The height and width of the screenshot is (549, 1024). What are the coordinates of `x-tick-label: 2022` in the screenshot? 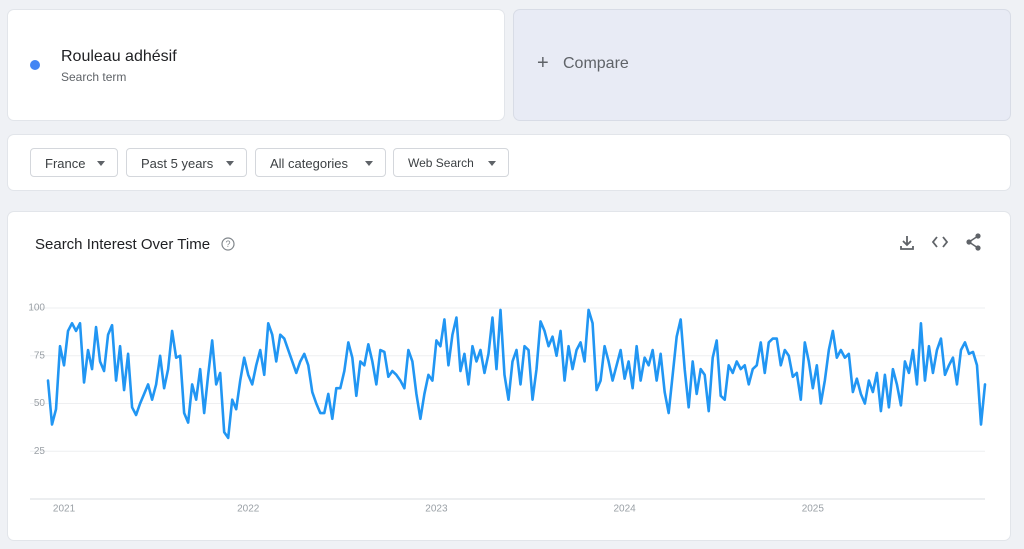 It's located at (248, 509).